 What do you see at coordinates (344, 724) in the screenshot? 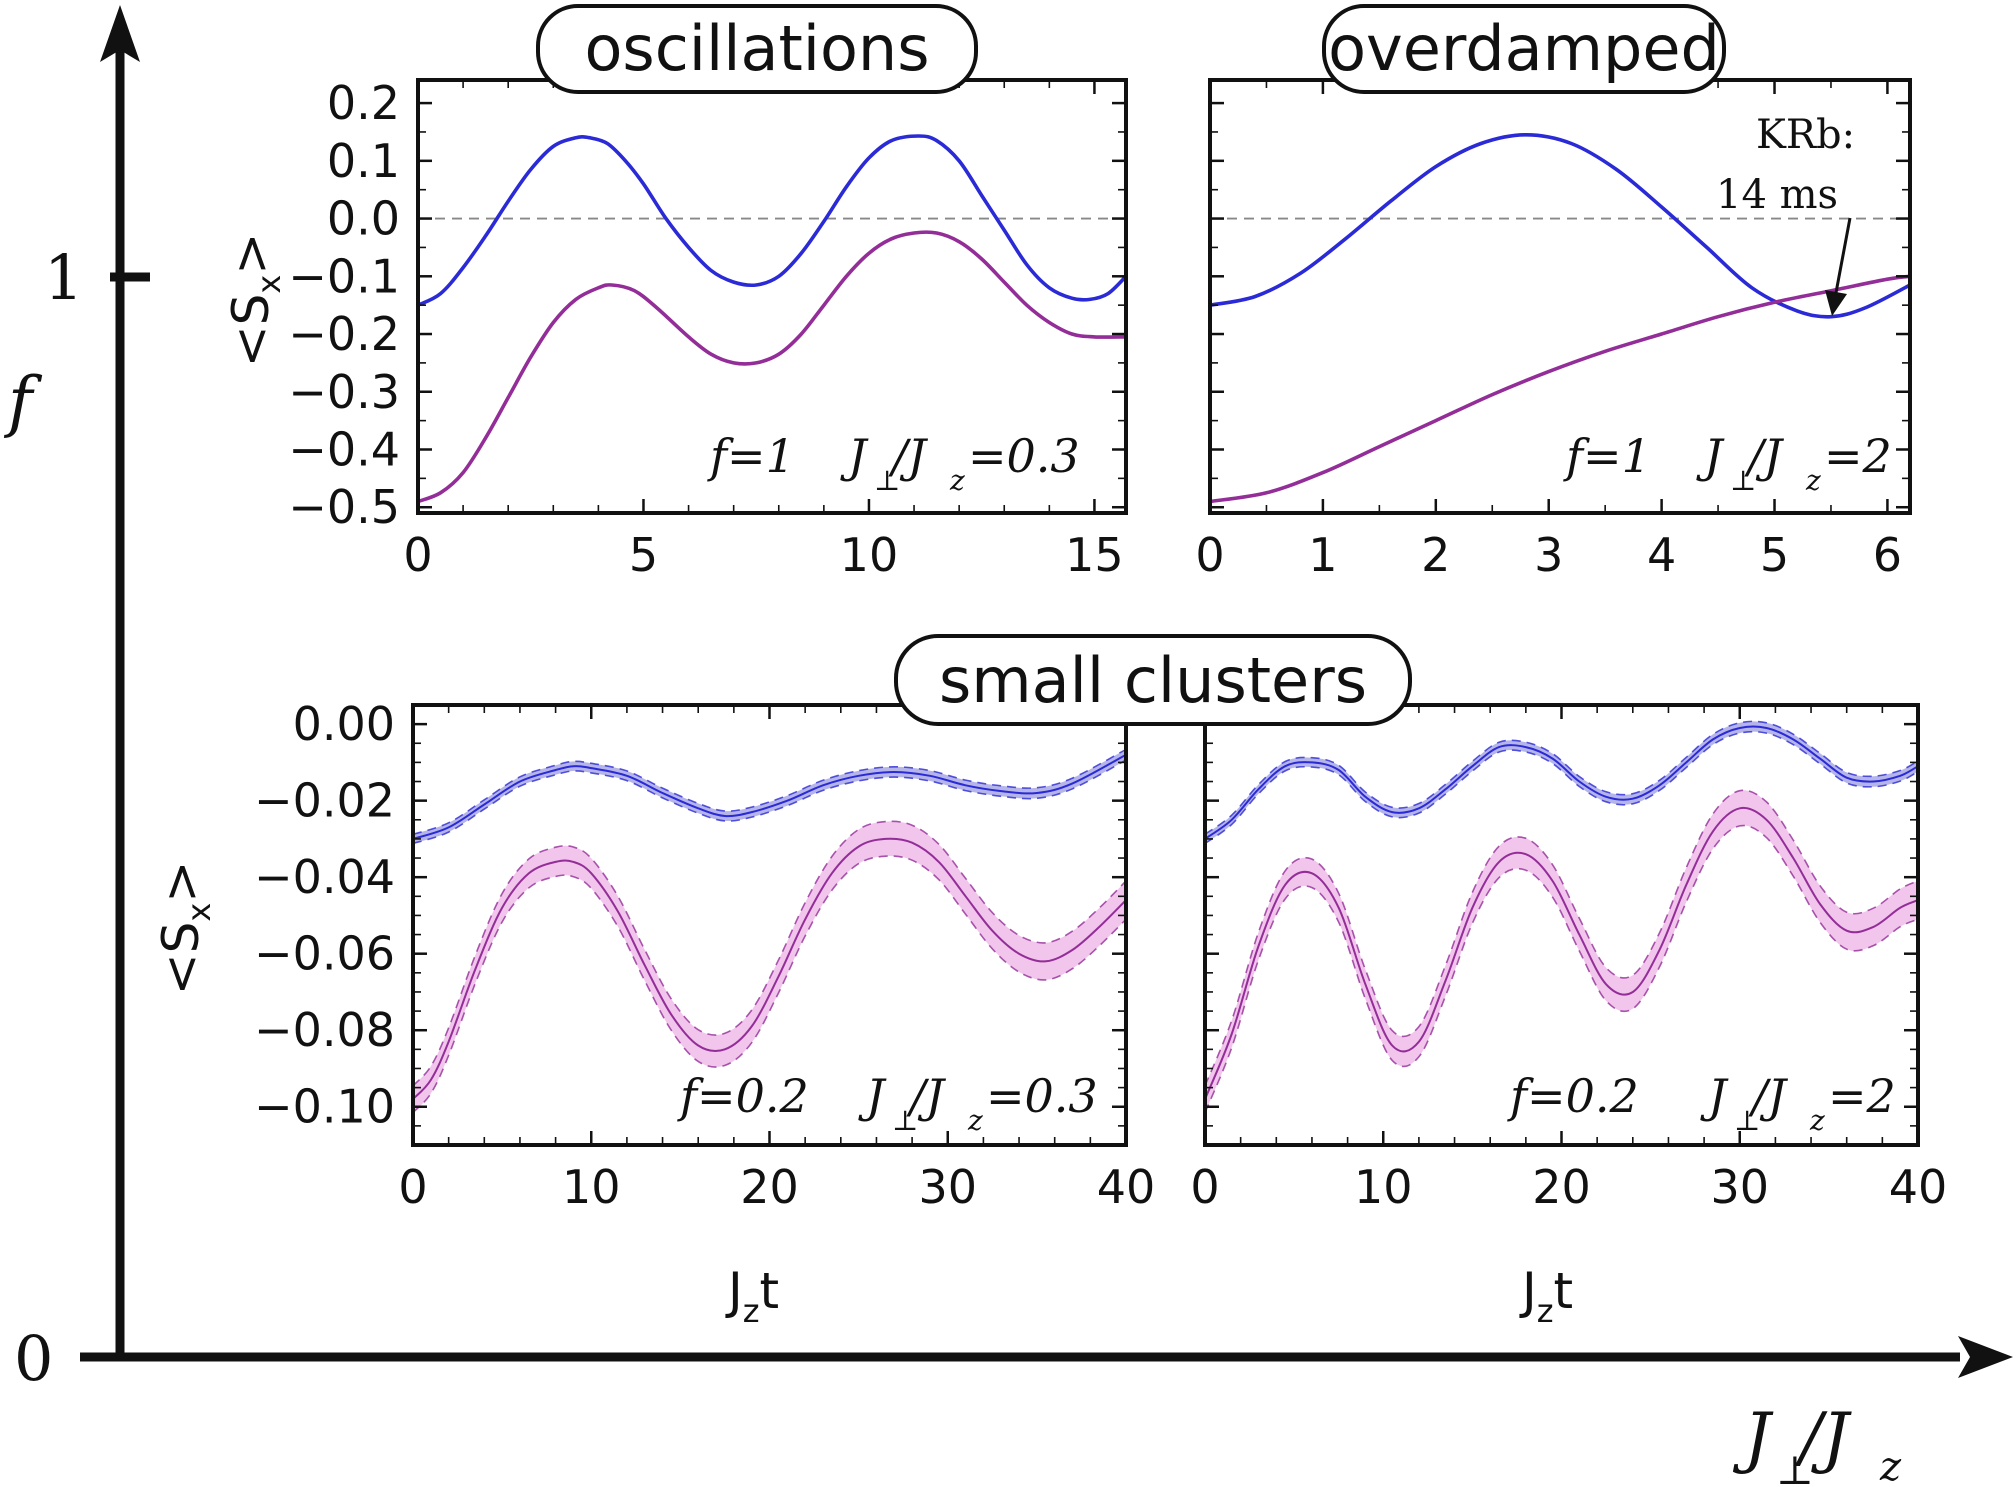
I see `p3-y-tick-label-0: 0.00` at bounding box center [344, 724].